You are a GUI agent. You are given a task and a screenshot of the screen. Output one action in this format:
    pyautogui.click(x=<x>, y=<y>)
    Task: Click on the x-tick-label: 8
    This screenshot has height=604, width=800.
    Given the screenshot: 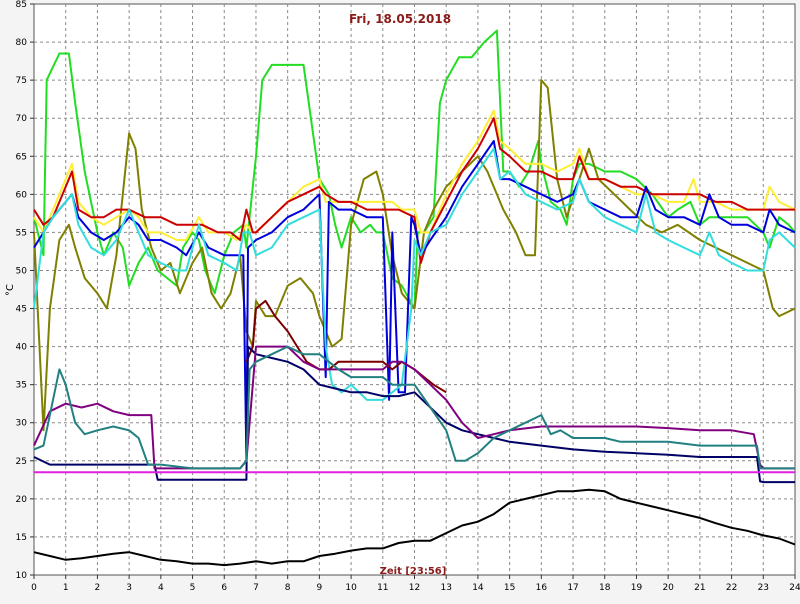 What is the action you would take?
    pyautogui.click(x=288, y=588)
    